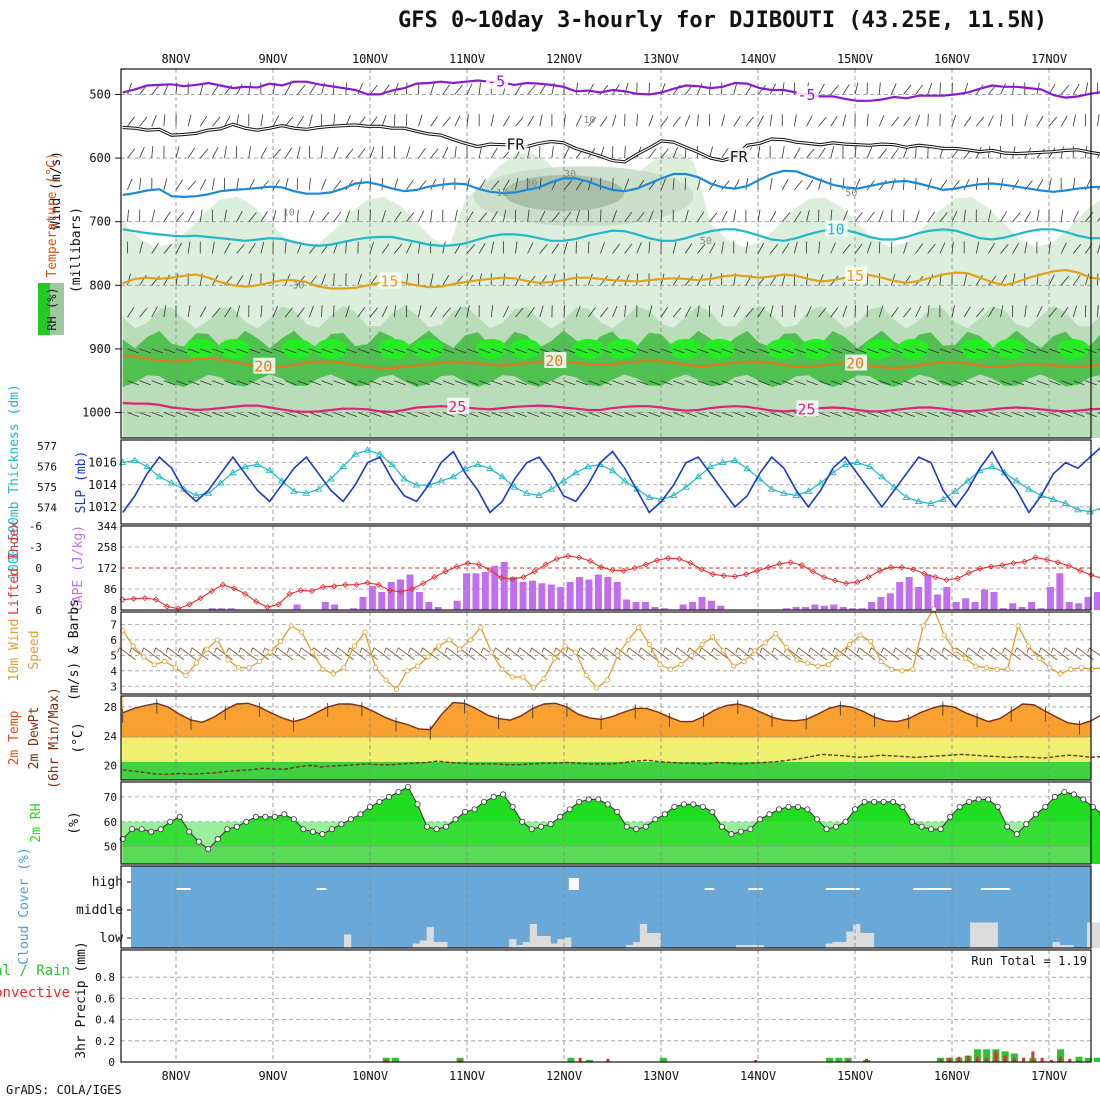  I want to click on precip-convective-bar, so click(987, 1059).